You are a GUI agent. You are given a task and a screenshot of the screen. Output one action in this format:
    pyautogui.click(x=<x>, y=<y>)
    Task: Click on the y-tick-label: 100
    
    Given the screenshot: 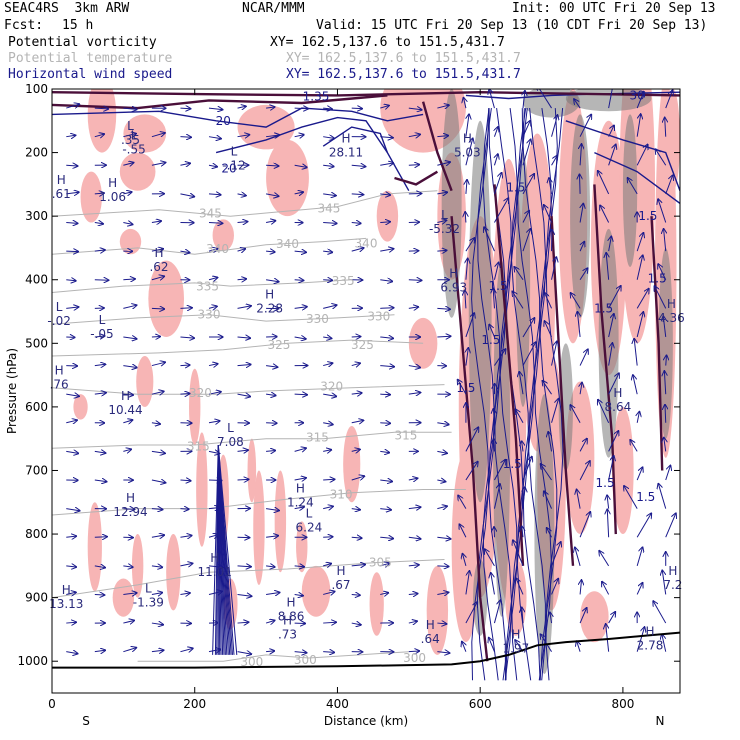 What is the action you would take?
    pyautogui.click(x=36, y=89)
    